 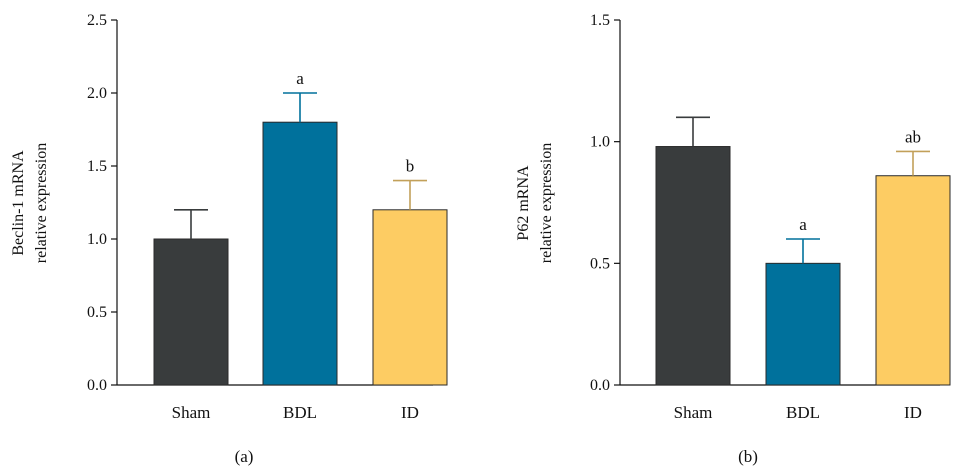 I want to click on chart-b-y-tick-label: 1.0, so click(x=600, y=142).